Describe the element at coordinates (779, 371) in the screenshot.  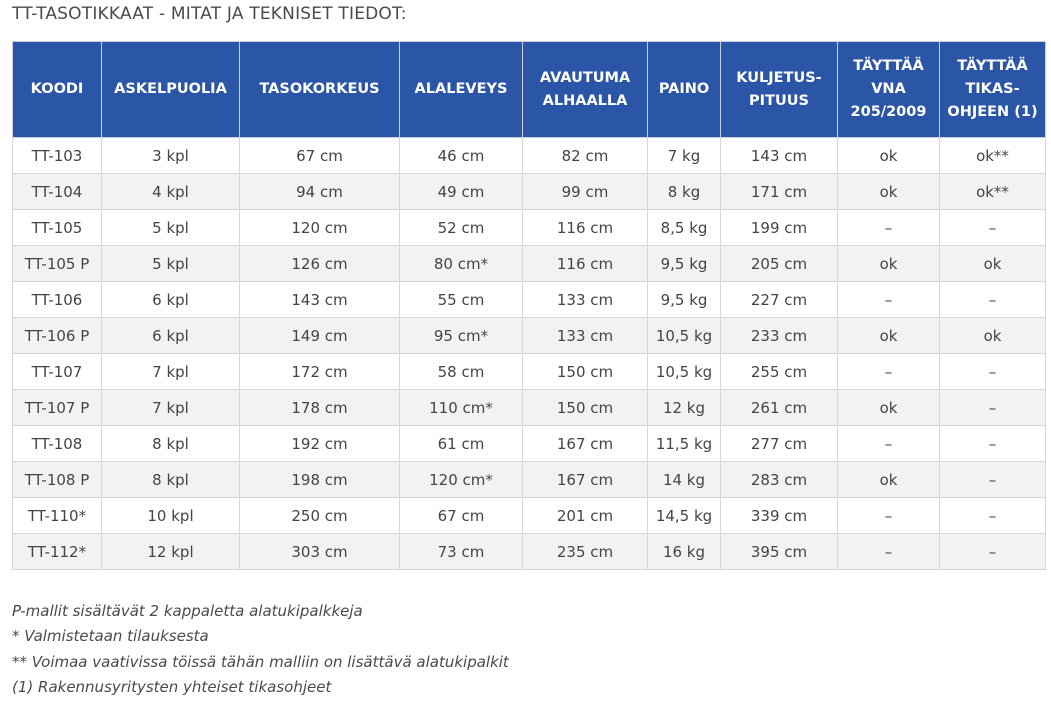
I see `cell-kuljetuspituus: 255 cm` at that location.